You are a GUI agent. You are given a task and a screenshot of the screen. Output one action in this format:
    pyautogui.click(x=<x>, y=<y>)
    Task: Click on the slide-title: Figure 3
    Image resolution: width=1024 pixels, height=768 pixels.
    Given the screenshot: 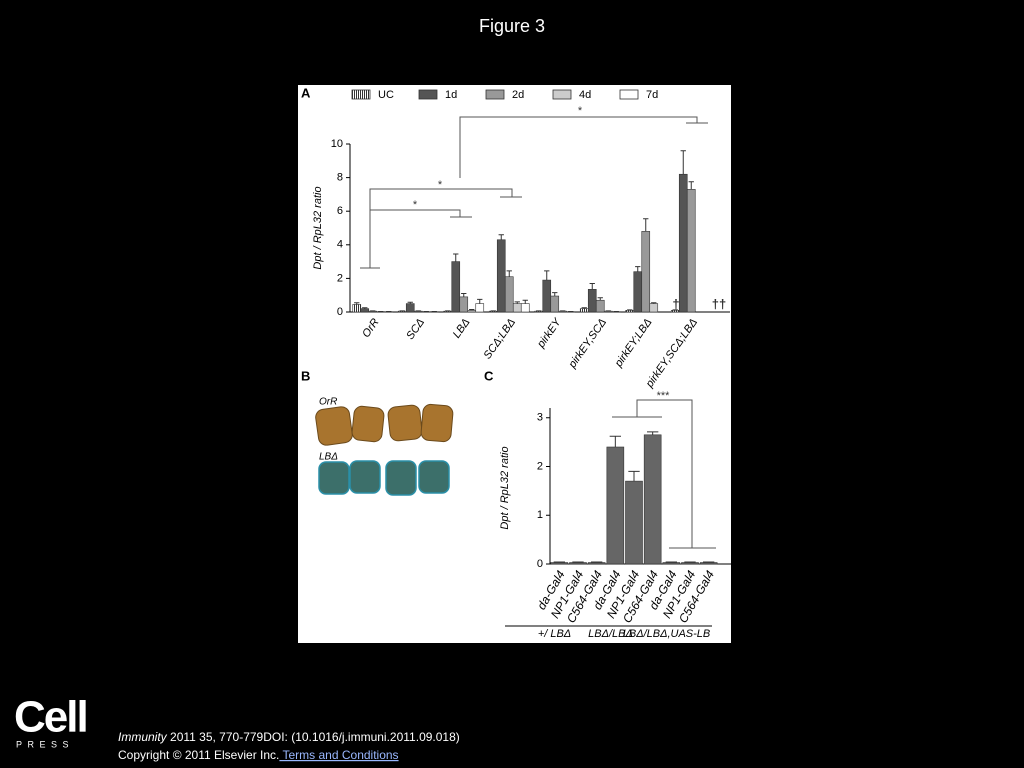 What is the action you would take?
    pyautogui.click(x=512, y=26)
    